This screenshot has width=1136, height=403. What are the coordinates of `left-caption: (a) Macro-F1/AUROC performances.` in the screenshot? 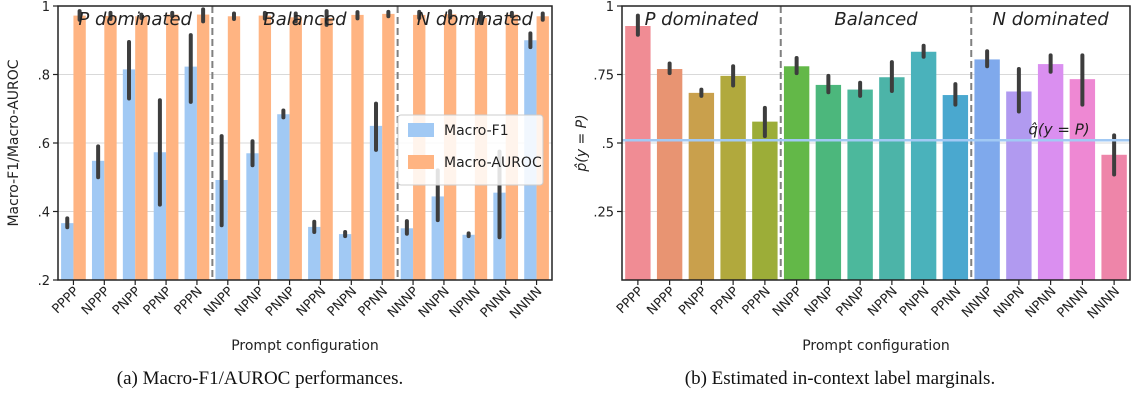 It's located at (260, 378).